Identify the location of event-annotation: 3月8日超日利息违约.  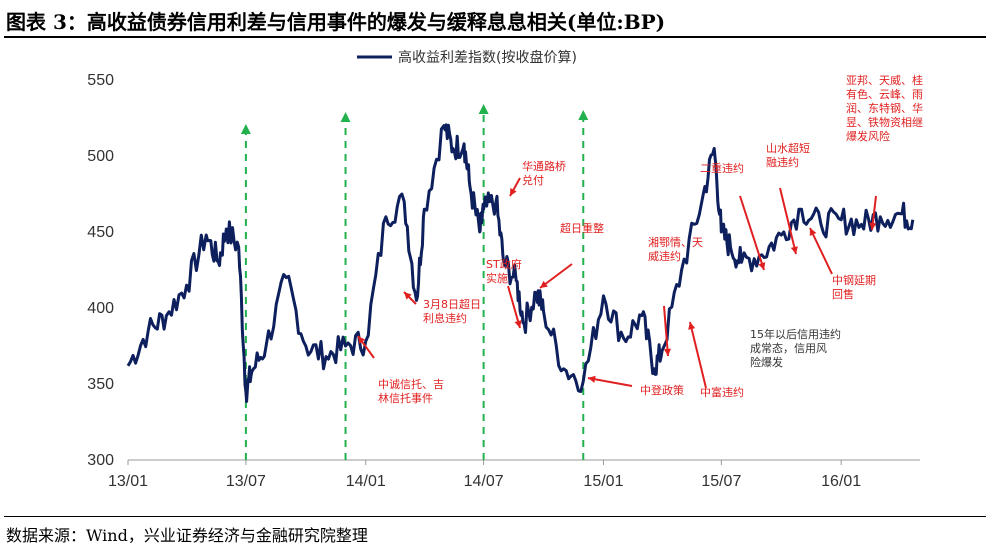
(452, 311).